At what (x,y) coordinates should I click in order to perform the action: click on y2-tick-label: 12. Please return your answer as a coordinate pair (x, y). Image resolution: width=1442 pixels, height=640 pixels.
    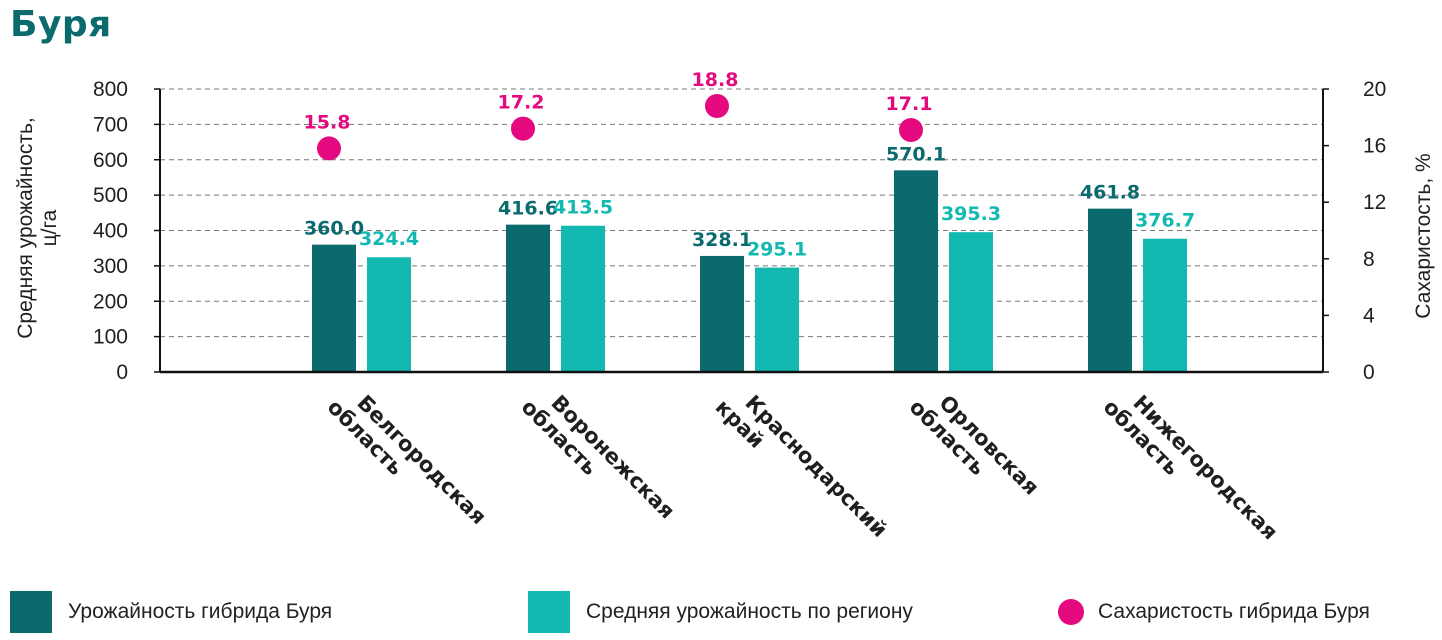
    Looking at the image, I should click on (1374, 202).